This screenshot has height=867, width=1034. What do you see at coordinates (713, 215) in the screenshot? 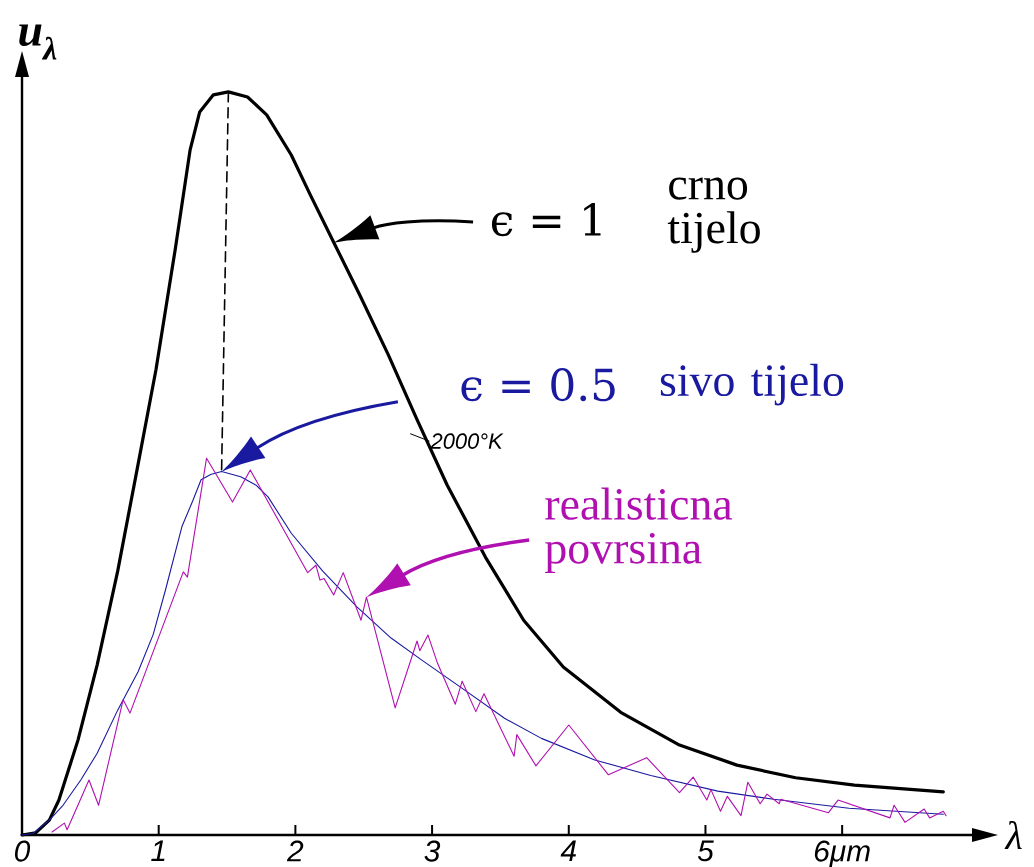
I see `text: crno tijelo` at bounding box center [713, 215].